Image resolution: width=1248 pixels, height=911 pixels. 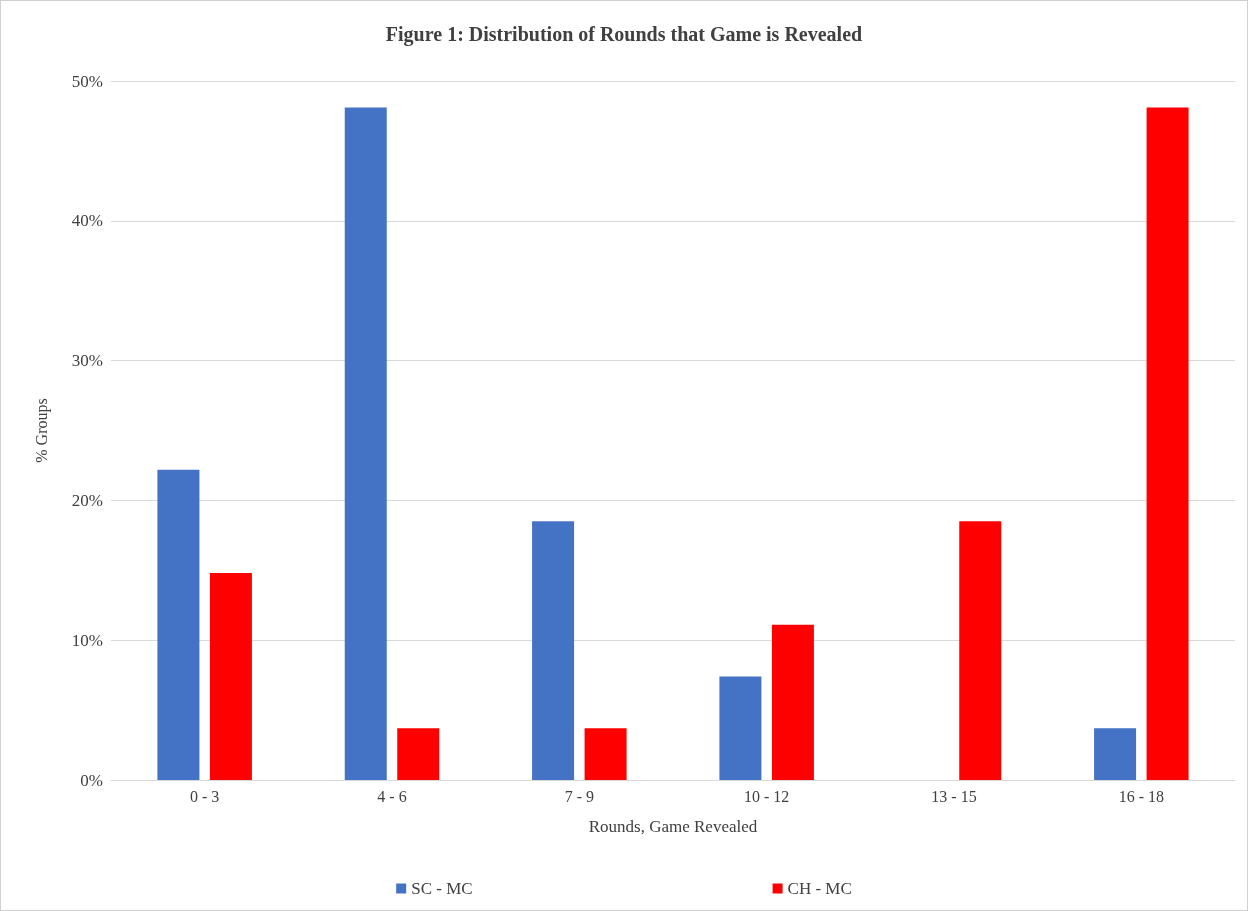 I want to click on legend-label: SC - MC, so click(x=442, y=888).